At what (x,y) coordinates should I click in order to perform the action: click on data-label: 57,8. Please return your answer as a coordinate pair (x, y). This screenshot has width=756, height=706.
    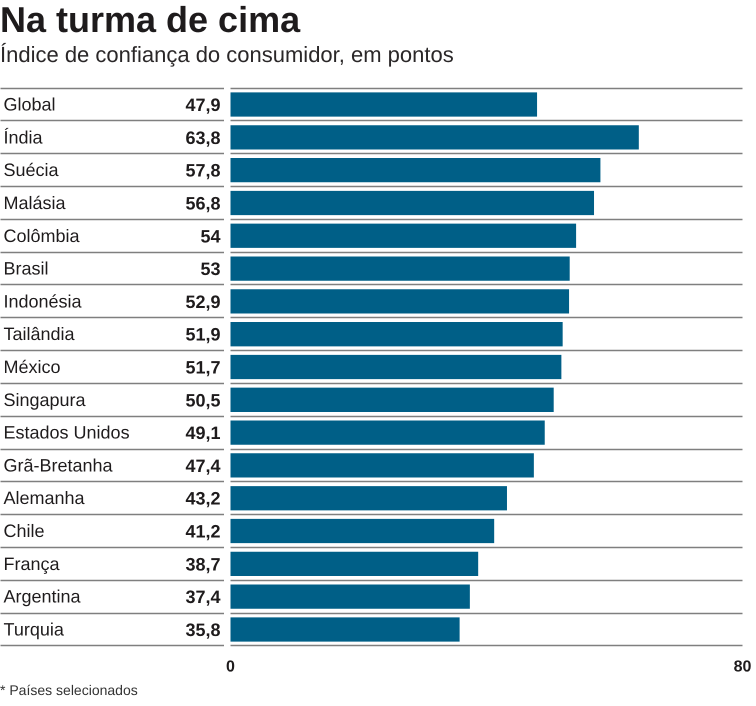
    Looking at the image, I should click on (203, 170).